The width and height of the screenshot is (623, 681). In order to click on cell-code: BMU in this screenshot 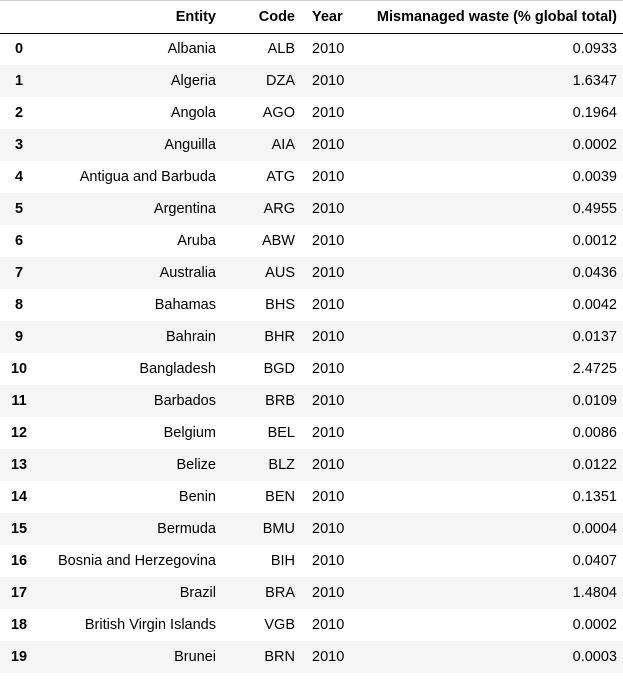, I will do `click(278, 529)`.